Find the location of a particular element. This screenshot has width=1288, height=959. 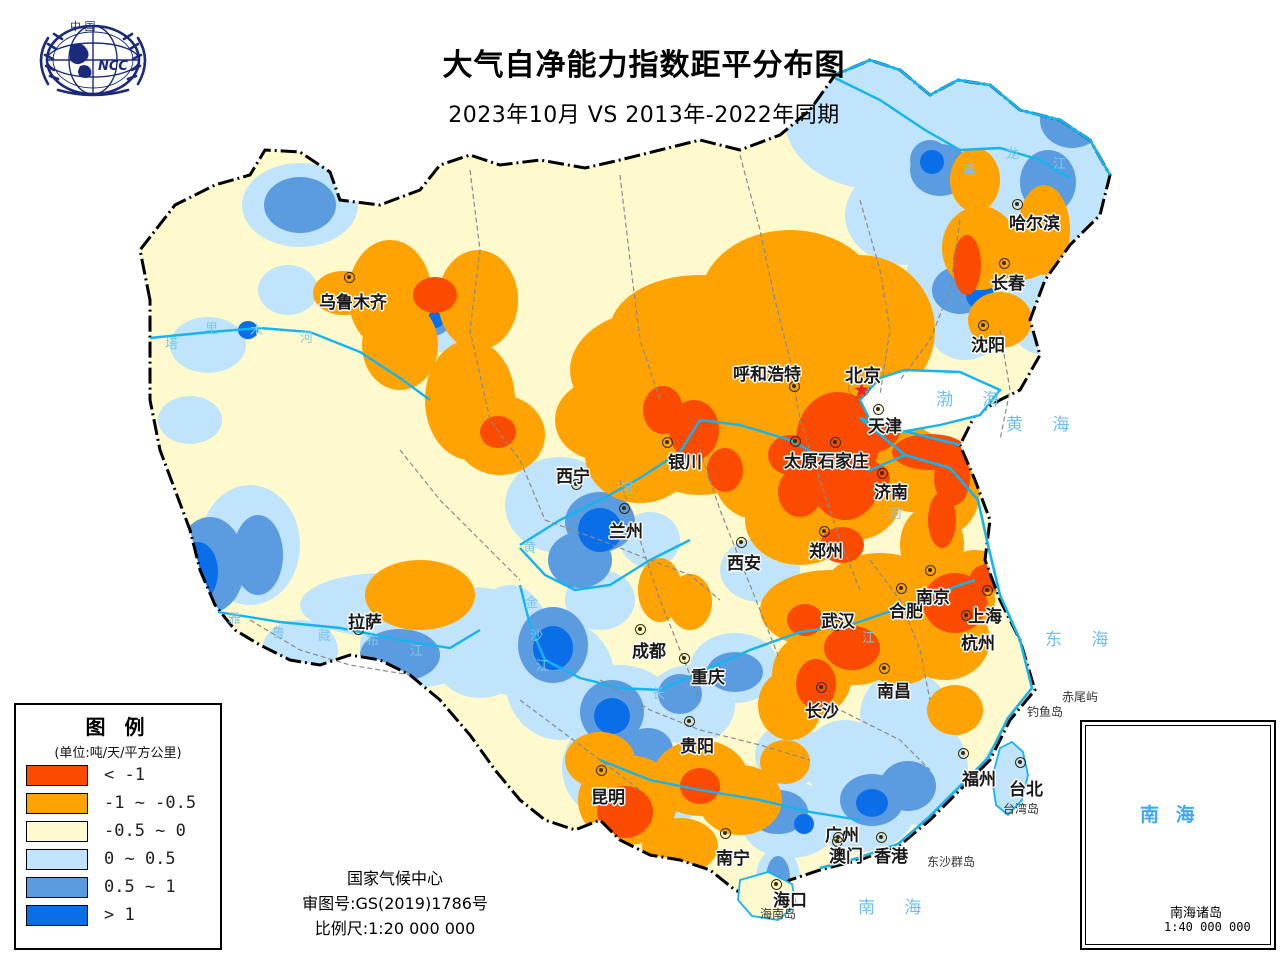

capital-star-icon: ★ is located at coordinates (862, 390).